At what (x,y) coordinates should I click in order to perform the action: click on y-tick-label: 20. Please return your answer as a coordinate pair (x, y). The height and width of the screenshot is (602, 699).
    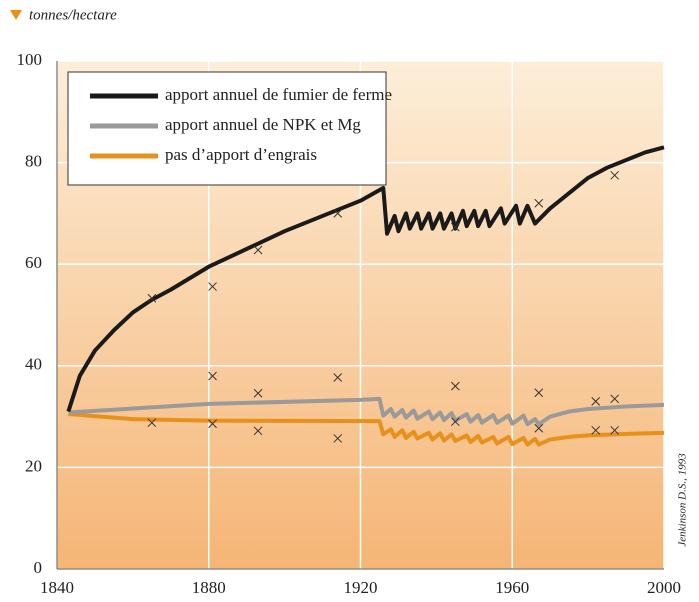
    Looking at the image, I should click on (33, 465).